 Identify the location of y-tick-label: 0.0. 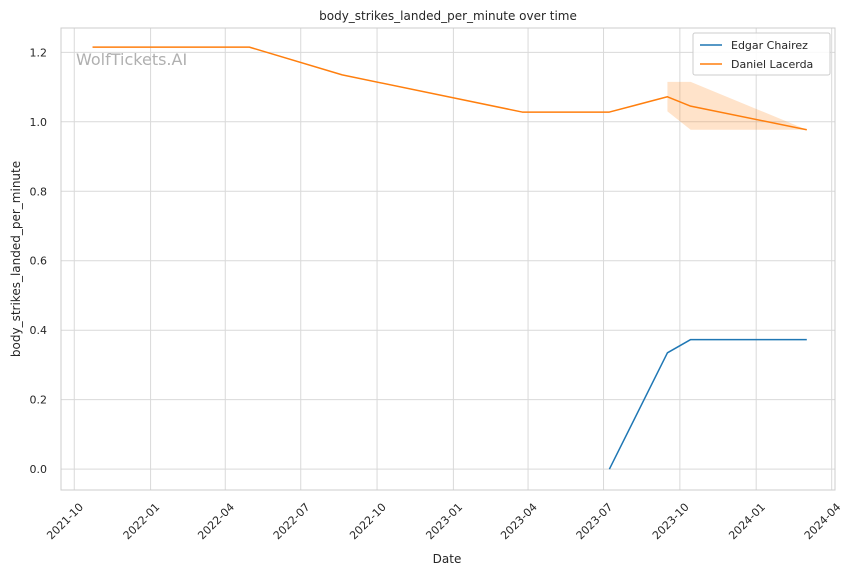
(39, 469).